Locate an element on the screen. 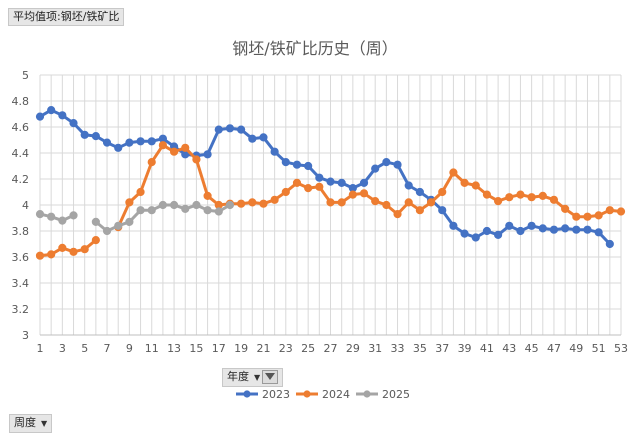 The height and width of the screenshot is (440, 640). x-tick-label: 19 is located at coordinates (241, 348).